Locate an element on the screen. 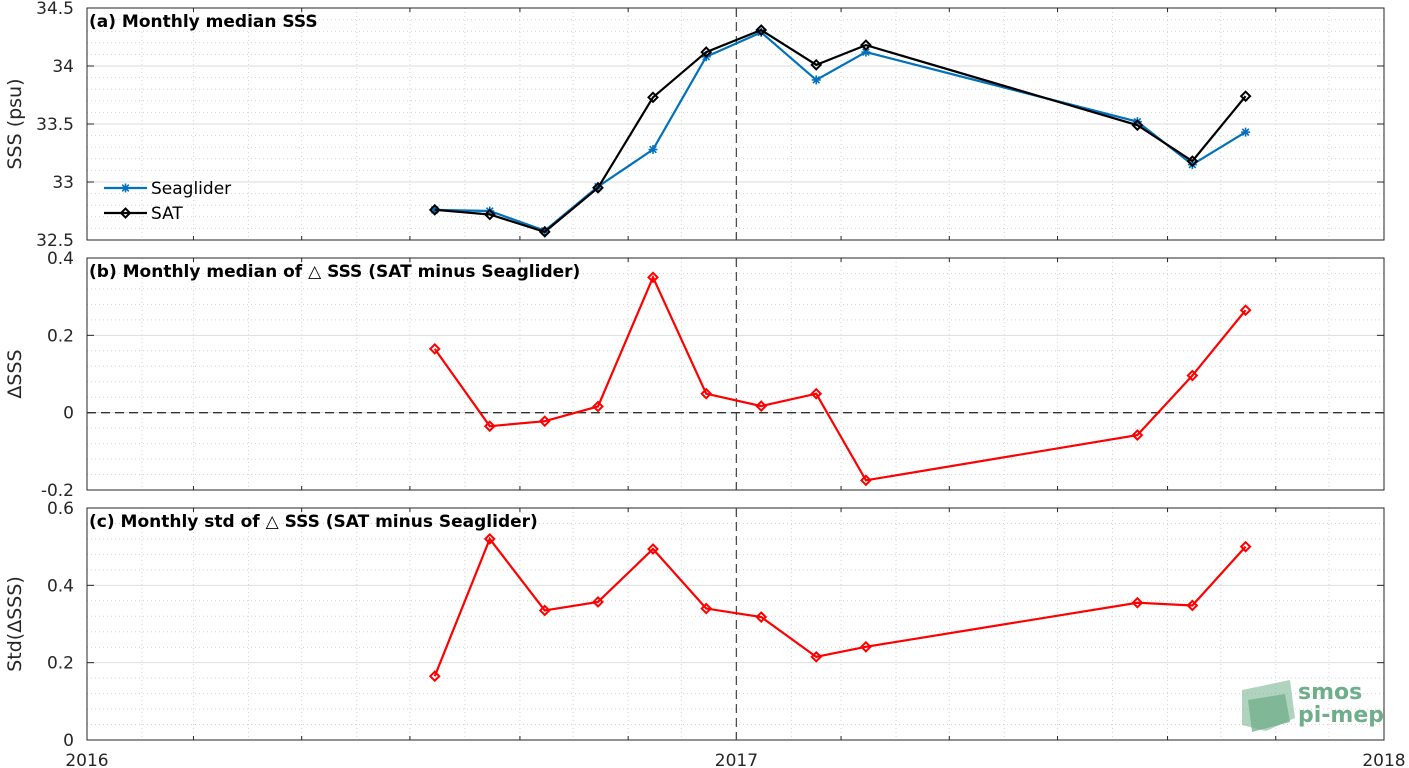 The width and height of the screenshot is (1409, 768). series-line is located at coordinates (840, 606).